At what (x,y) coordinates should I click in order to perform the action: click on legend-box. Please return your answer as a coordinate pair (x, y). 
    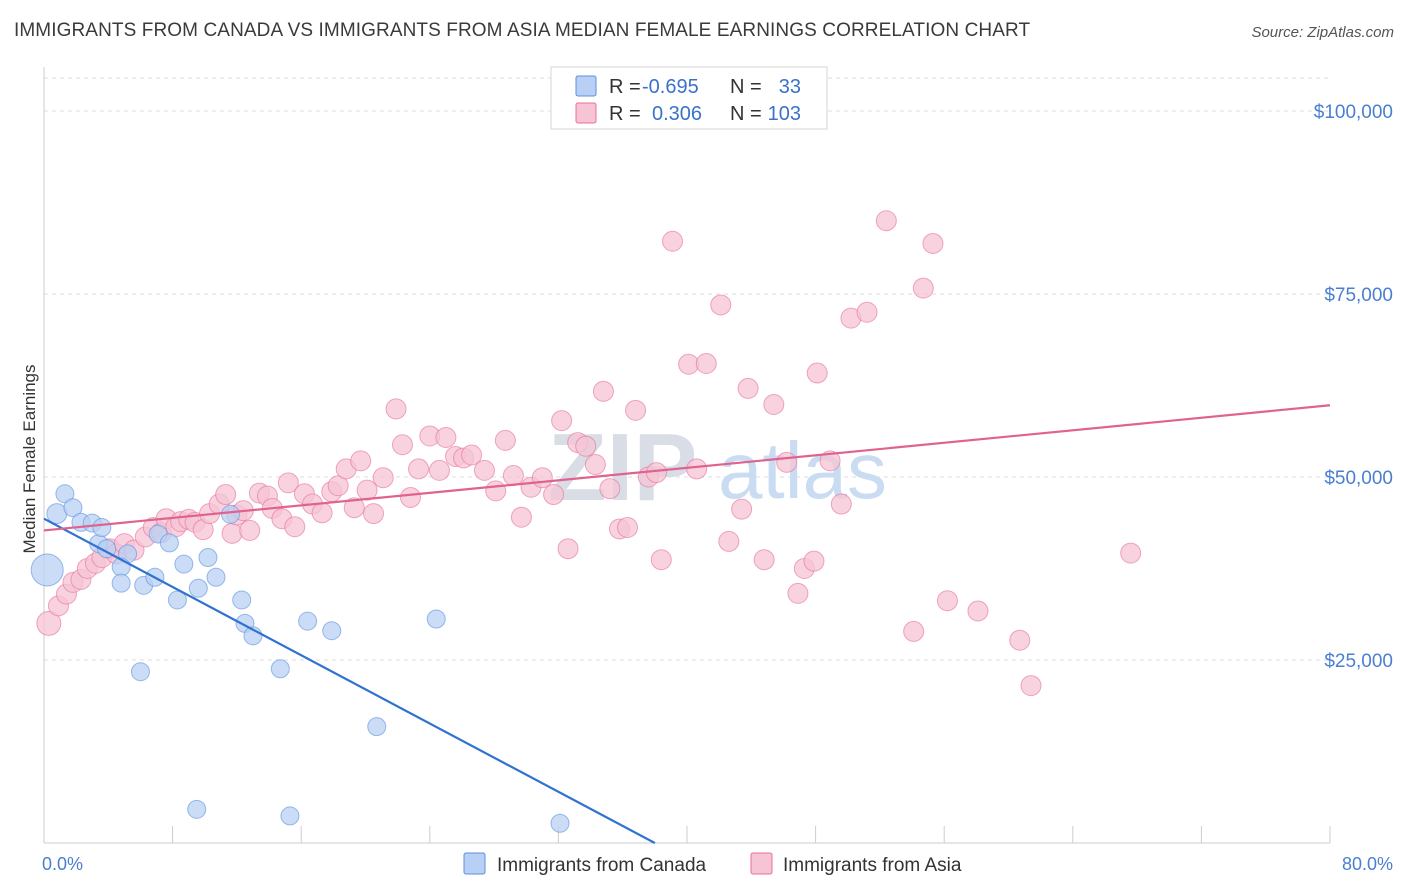
    Looking at the image, I should click on (689, 98).